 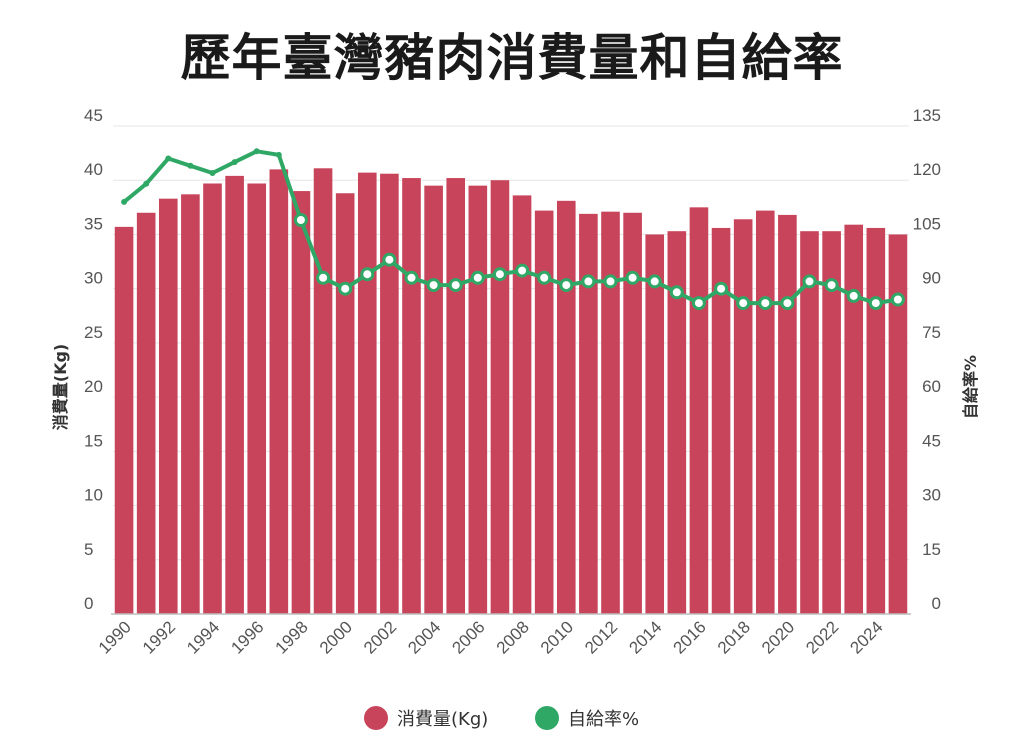 I want to click on x-tick: 2004, so click(x=424, y=637).